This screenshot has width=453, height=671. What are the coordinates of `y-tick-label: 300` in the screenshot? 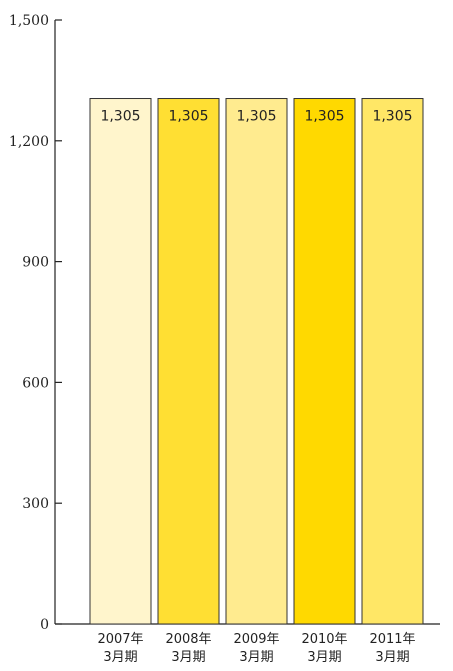 It's located at (35, 504).